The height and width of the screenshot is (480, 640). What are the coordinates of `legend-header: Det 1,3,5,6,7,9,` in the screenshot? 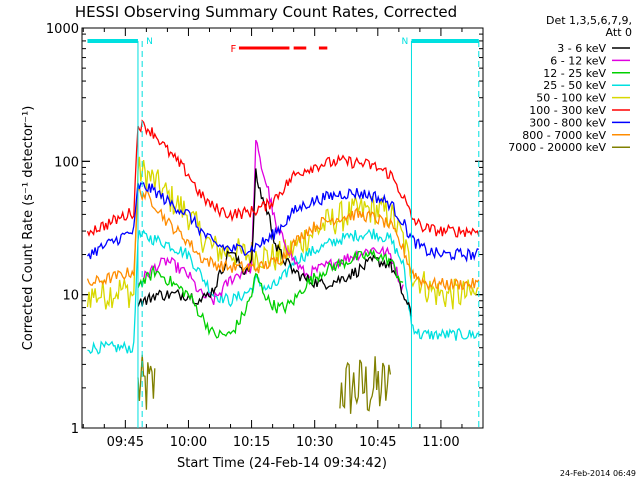 It's located at (589, 20).